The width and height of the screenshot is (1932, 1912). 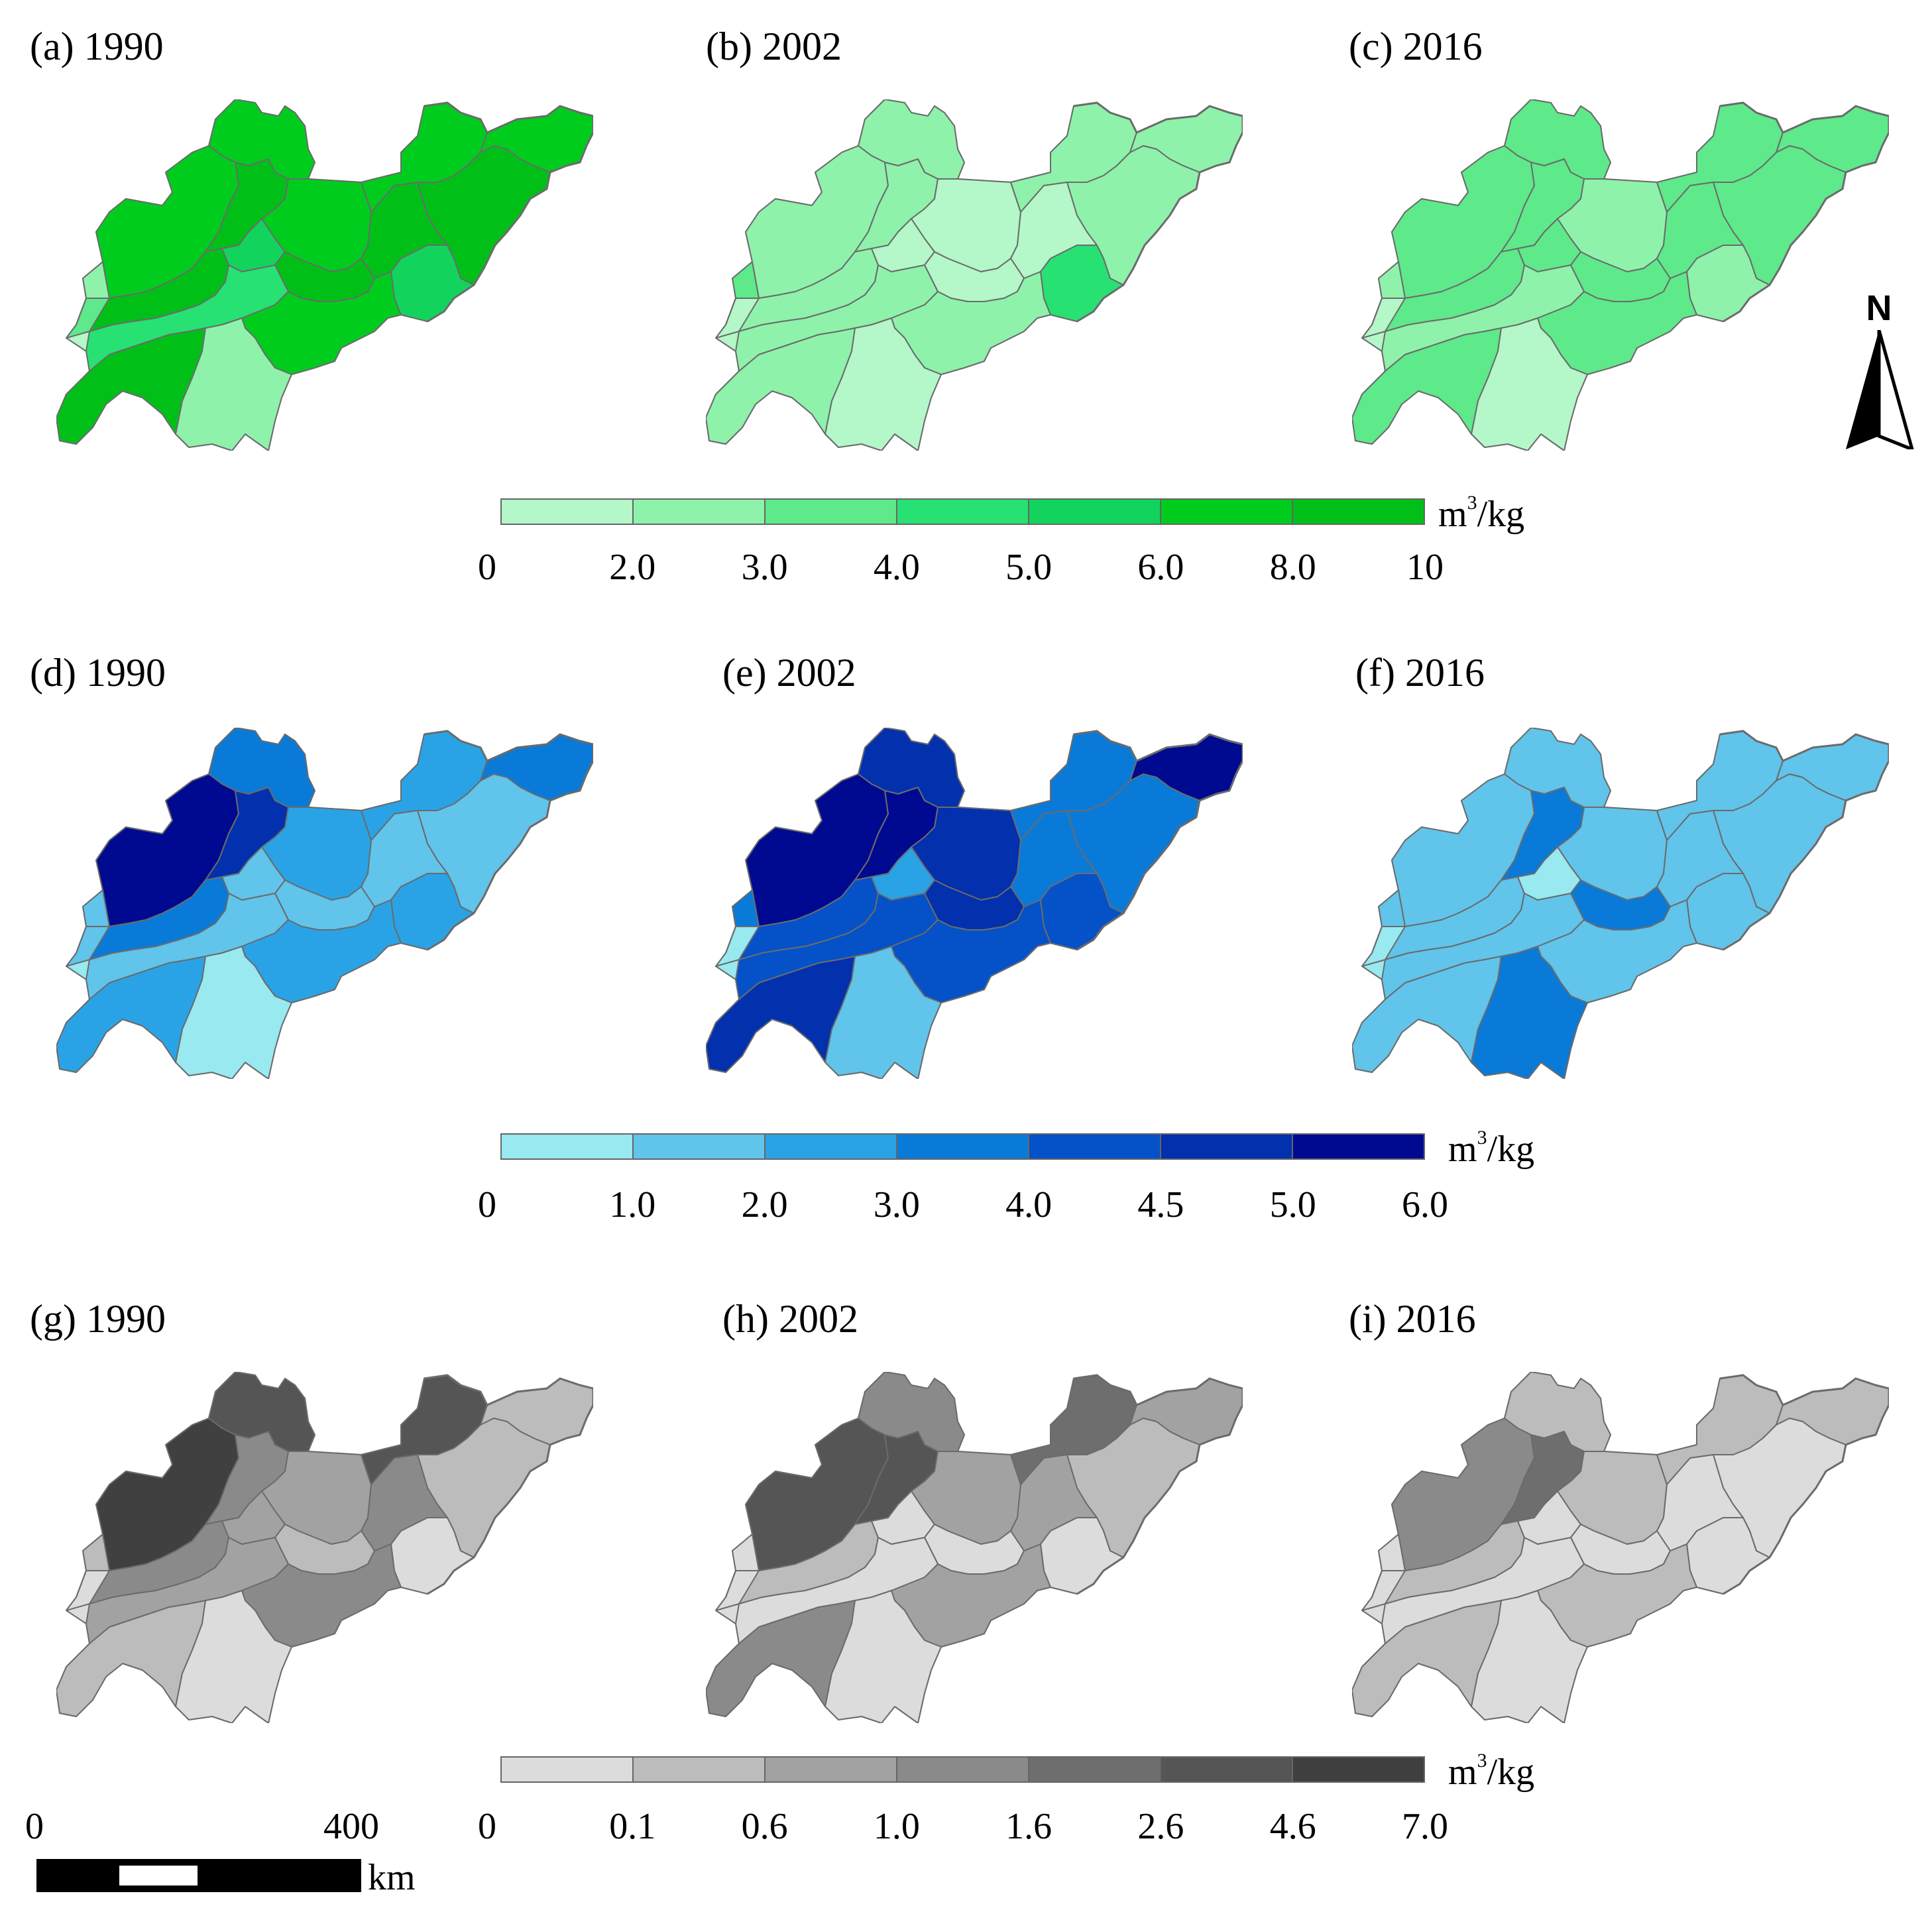 I want to click on panel-title-a: (a) 1990, so click(x=97, y=46).